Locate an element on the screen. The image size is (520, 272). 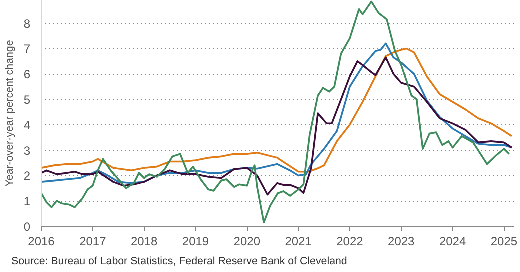
x-tick-label: 2016 is located at coordinates (42, 241).